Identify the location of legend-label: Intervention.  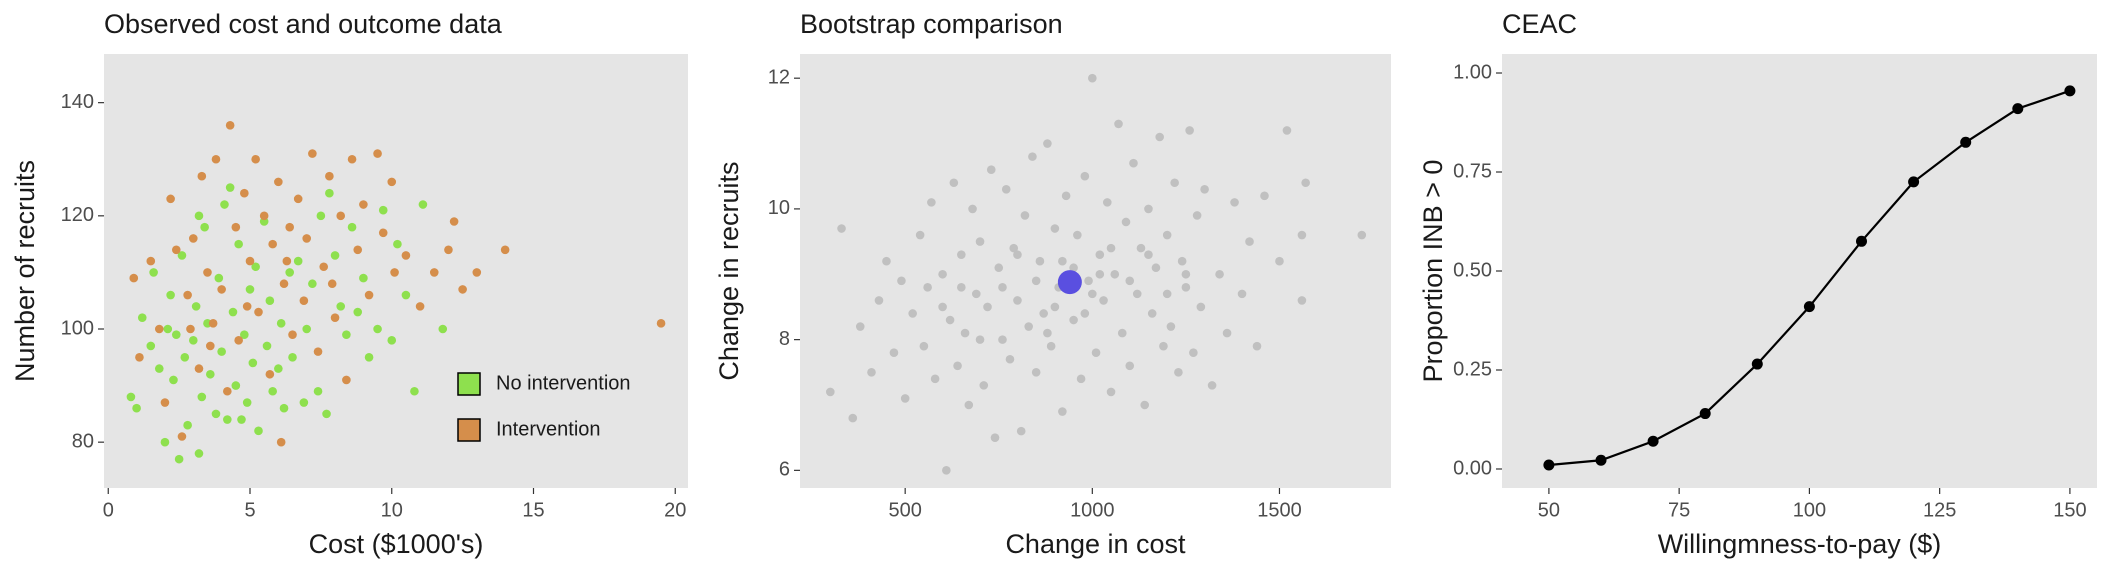
(548, 429).